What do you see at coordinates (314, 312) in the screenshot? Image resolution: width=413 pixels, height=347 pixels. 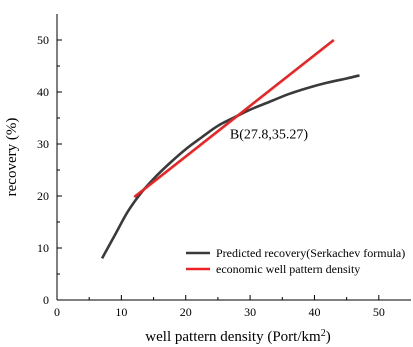 I see `x-tick-label: 40` at bounding box center [314, 312].